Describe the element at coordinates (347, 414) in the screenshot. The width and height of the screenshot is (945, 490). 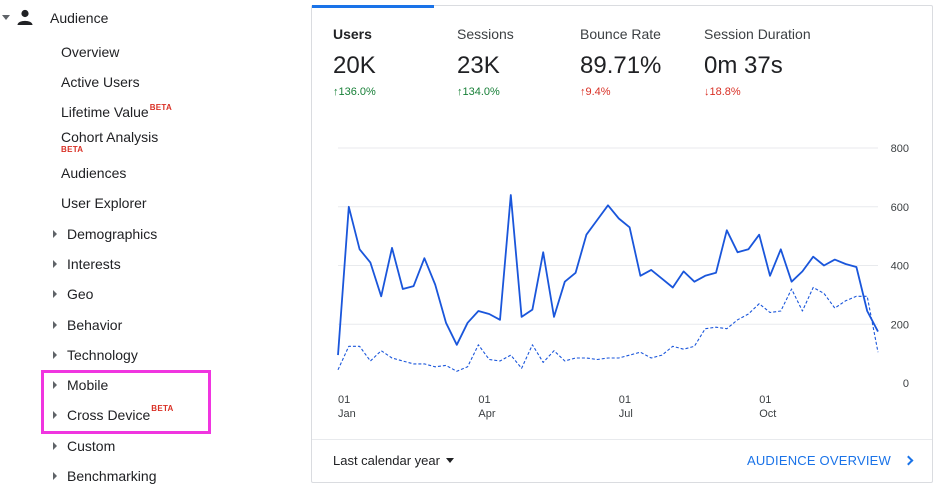
I see `x-tick-month-label: Jan` at that location.